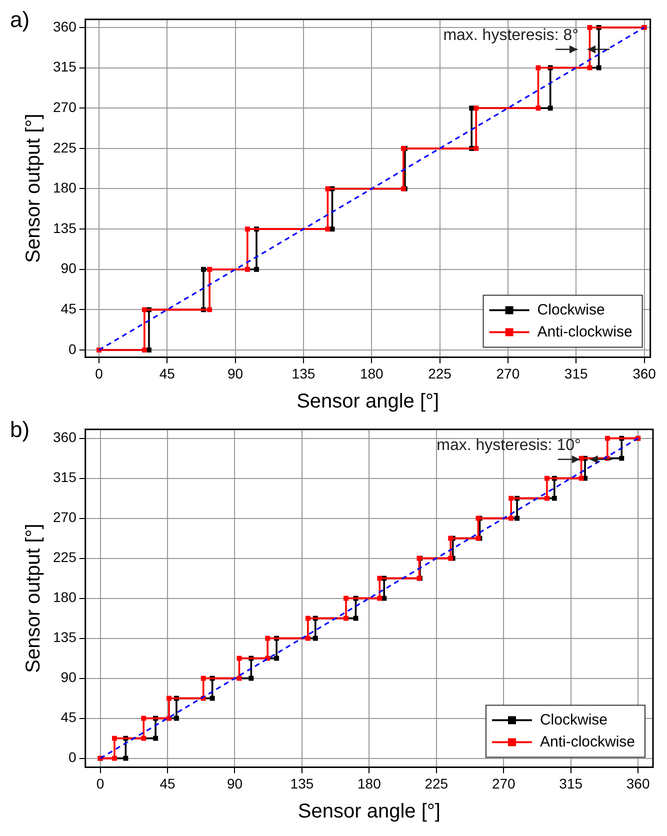 This screenshot has height=836, width=667. What do you see at coordinates (511, 35) in the screenshot?
I see `annotation: max. hysteresis: 8°` at bounding box center [511, 35].